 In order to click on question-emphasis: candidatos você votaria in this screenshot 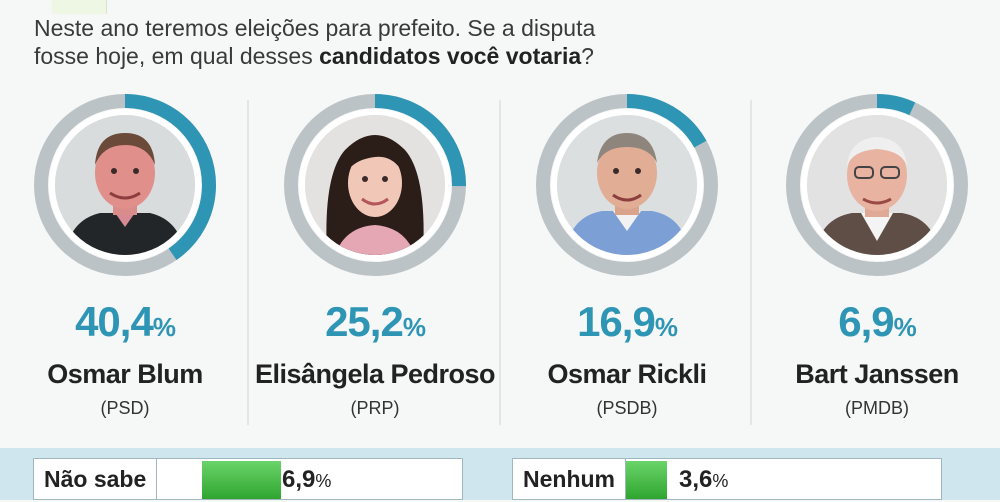, I will do `click(450, 56)`.